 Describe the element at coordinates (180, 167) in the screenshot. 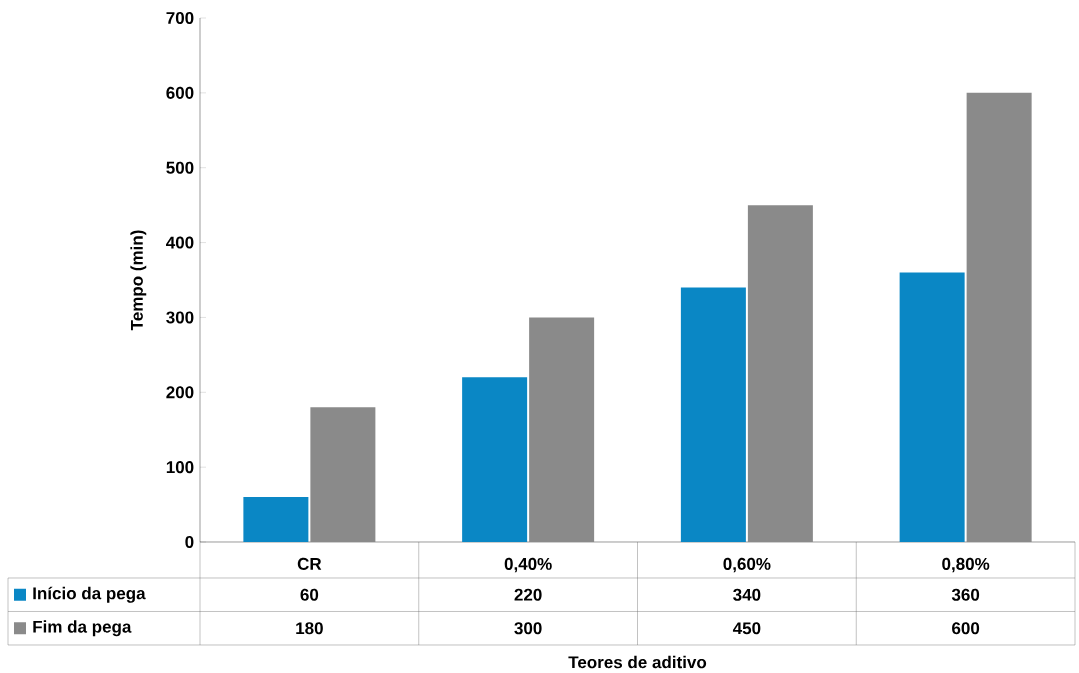

I see `y-tick-label: 500` at that location.